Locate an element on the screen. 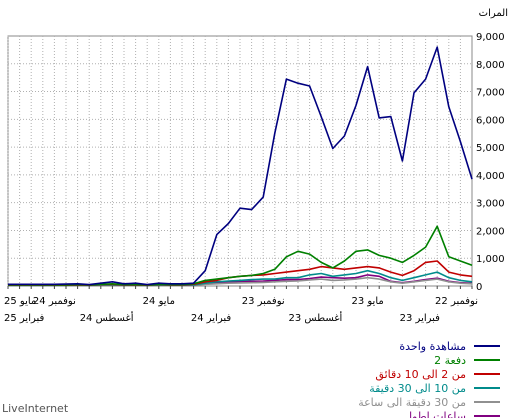 The height and width of the screenshot is (418, 520). x-tick-label: نوفمبر 23 is located at coordinates (263, 301).